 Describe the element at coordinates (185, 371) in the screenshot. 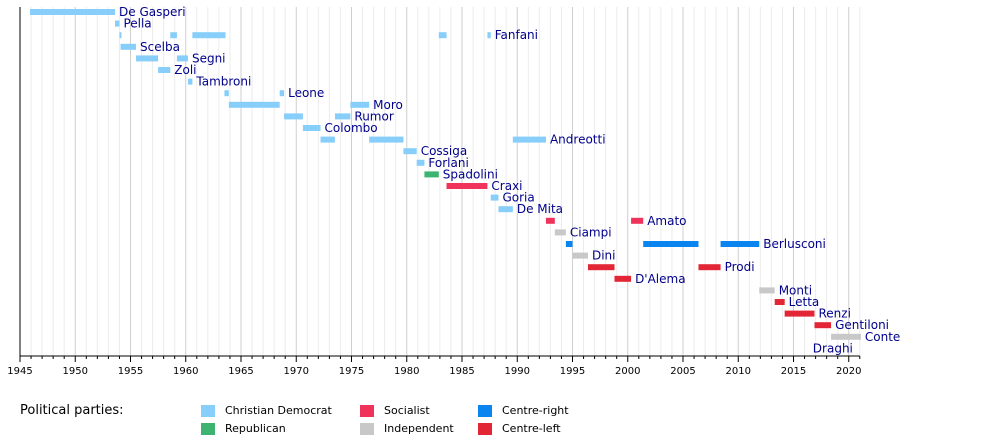

I see `tick-label: 1960` at that location.